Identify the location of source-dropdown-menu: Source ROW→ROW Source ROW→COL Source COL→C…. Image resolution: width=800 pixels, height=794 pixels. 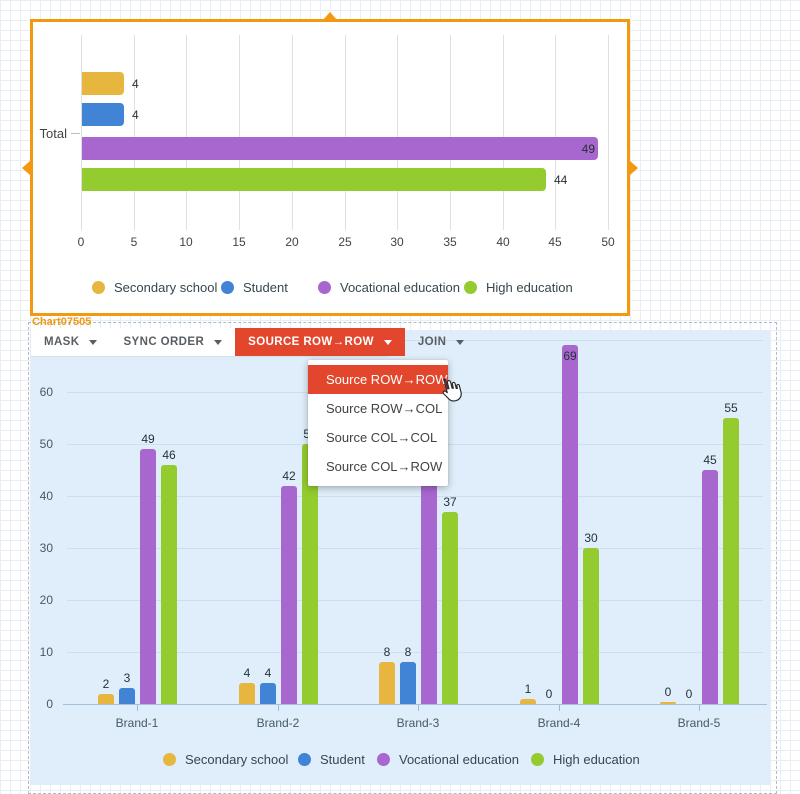
(378, 423).